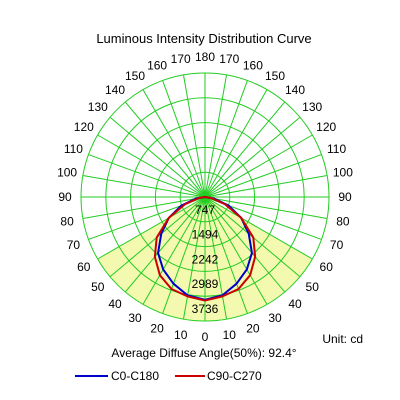 The width and height of the screenshot is (400, 400). What do you see at coordinates (67, 221) in the screenshot?
I see `angle-label-left: 80` at bounding box center [67, 221].